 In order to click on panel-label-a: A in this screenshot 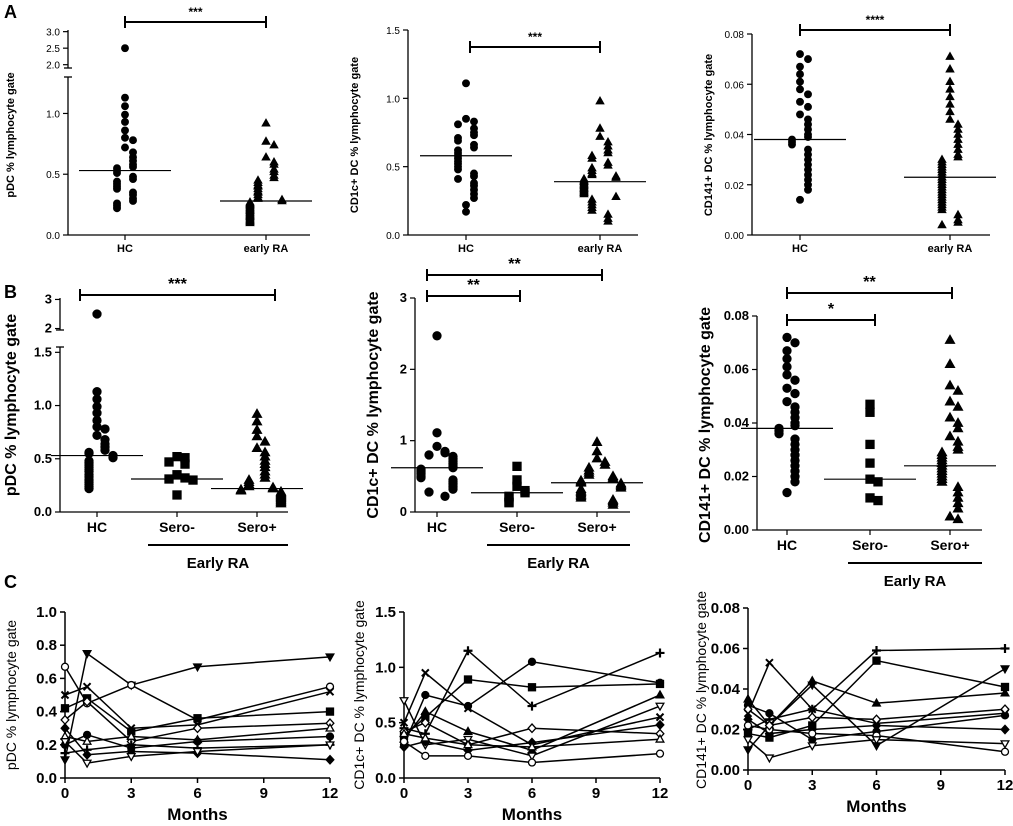, I will do `click(10, 12)`.